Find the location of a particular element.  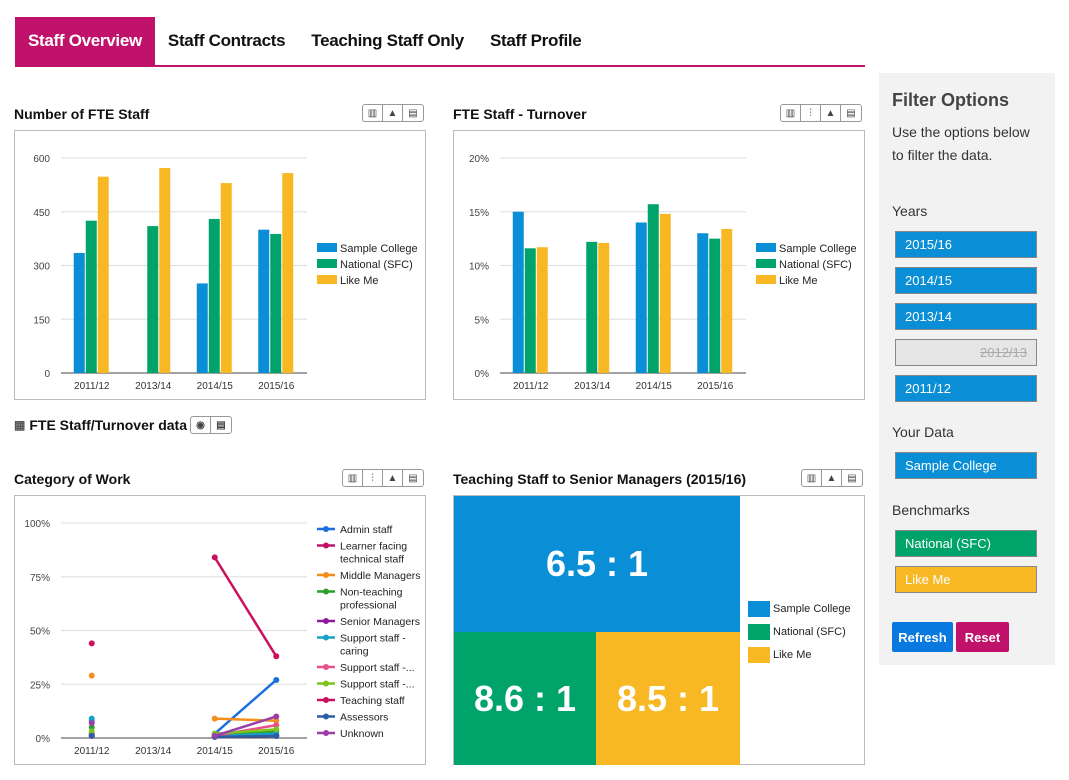

table-icon: ▦ is located at coordinates (20, 425).